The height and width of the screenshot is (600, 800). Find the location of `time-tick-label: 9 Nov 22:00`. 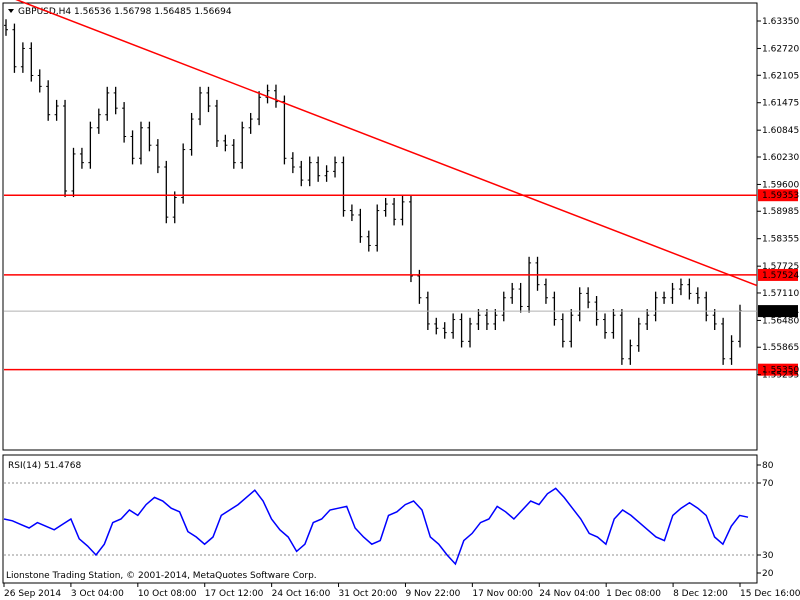

time-tick-label: 9 Nov 22:00 is located at coordinates (432, 594).